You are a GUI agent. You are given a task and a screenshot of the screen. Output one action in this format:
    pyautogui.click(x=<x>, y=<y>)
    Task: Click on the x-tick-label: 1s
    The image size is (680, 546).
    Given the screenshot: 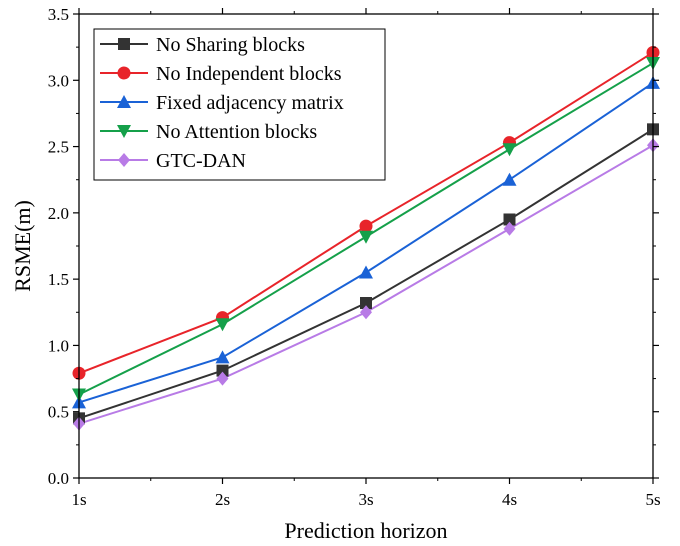 What is the action you would take?
    pyautogui.click(x=78, y=499)
    